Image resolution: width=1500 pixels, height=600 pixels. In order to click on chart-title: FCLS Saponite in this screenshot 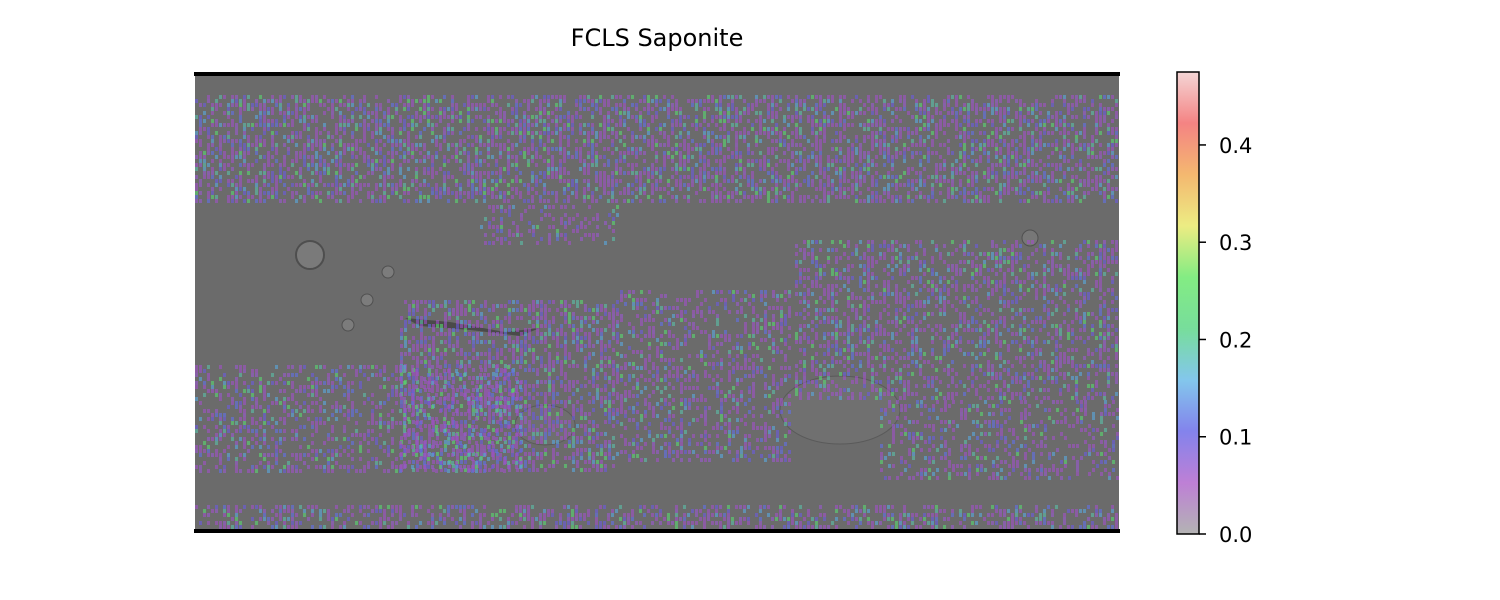, I will do `click(657, 38)`.